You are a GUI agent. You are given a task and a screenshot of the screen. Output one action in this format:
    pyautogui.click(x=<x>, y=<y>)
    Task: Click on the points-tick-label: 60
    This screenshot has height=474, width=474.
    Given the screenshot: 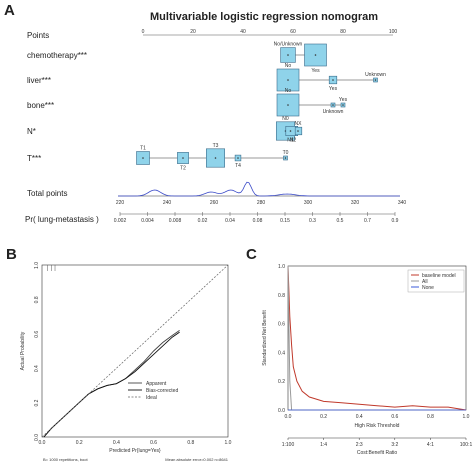 What is the action you would take?
    pyautogui.click(x=293, y=32)
    